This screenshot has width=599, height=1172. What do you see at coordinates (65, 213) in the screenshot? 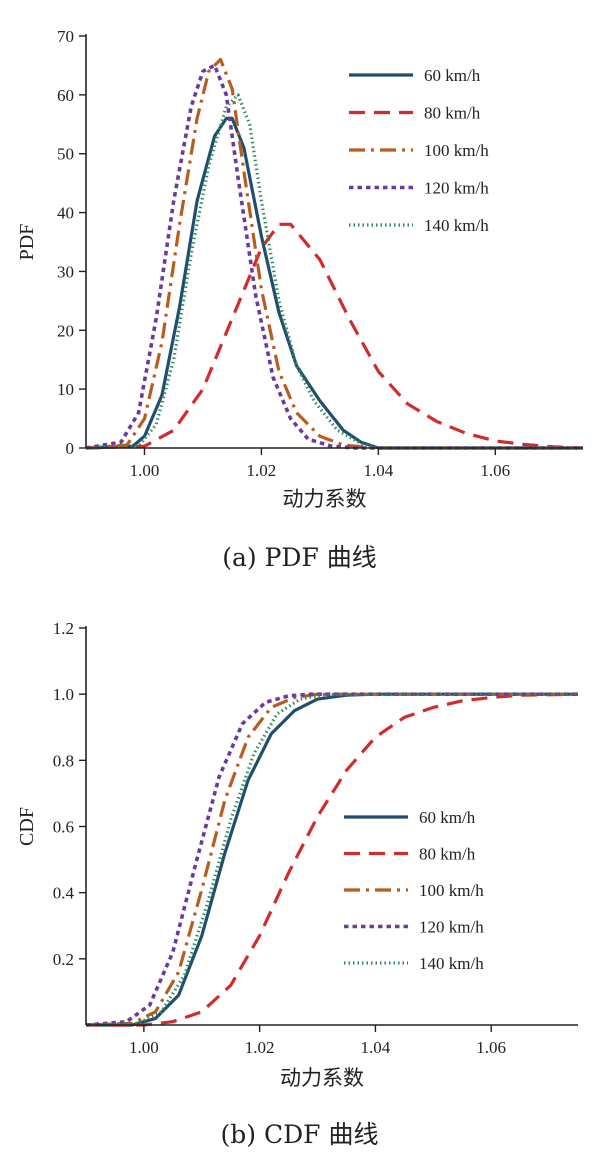
I see `pdf-y-tick-label: 40` at bounding box center [65, 213].